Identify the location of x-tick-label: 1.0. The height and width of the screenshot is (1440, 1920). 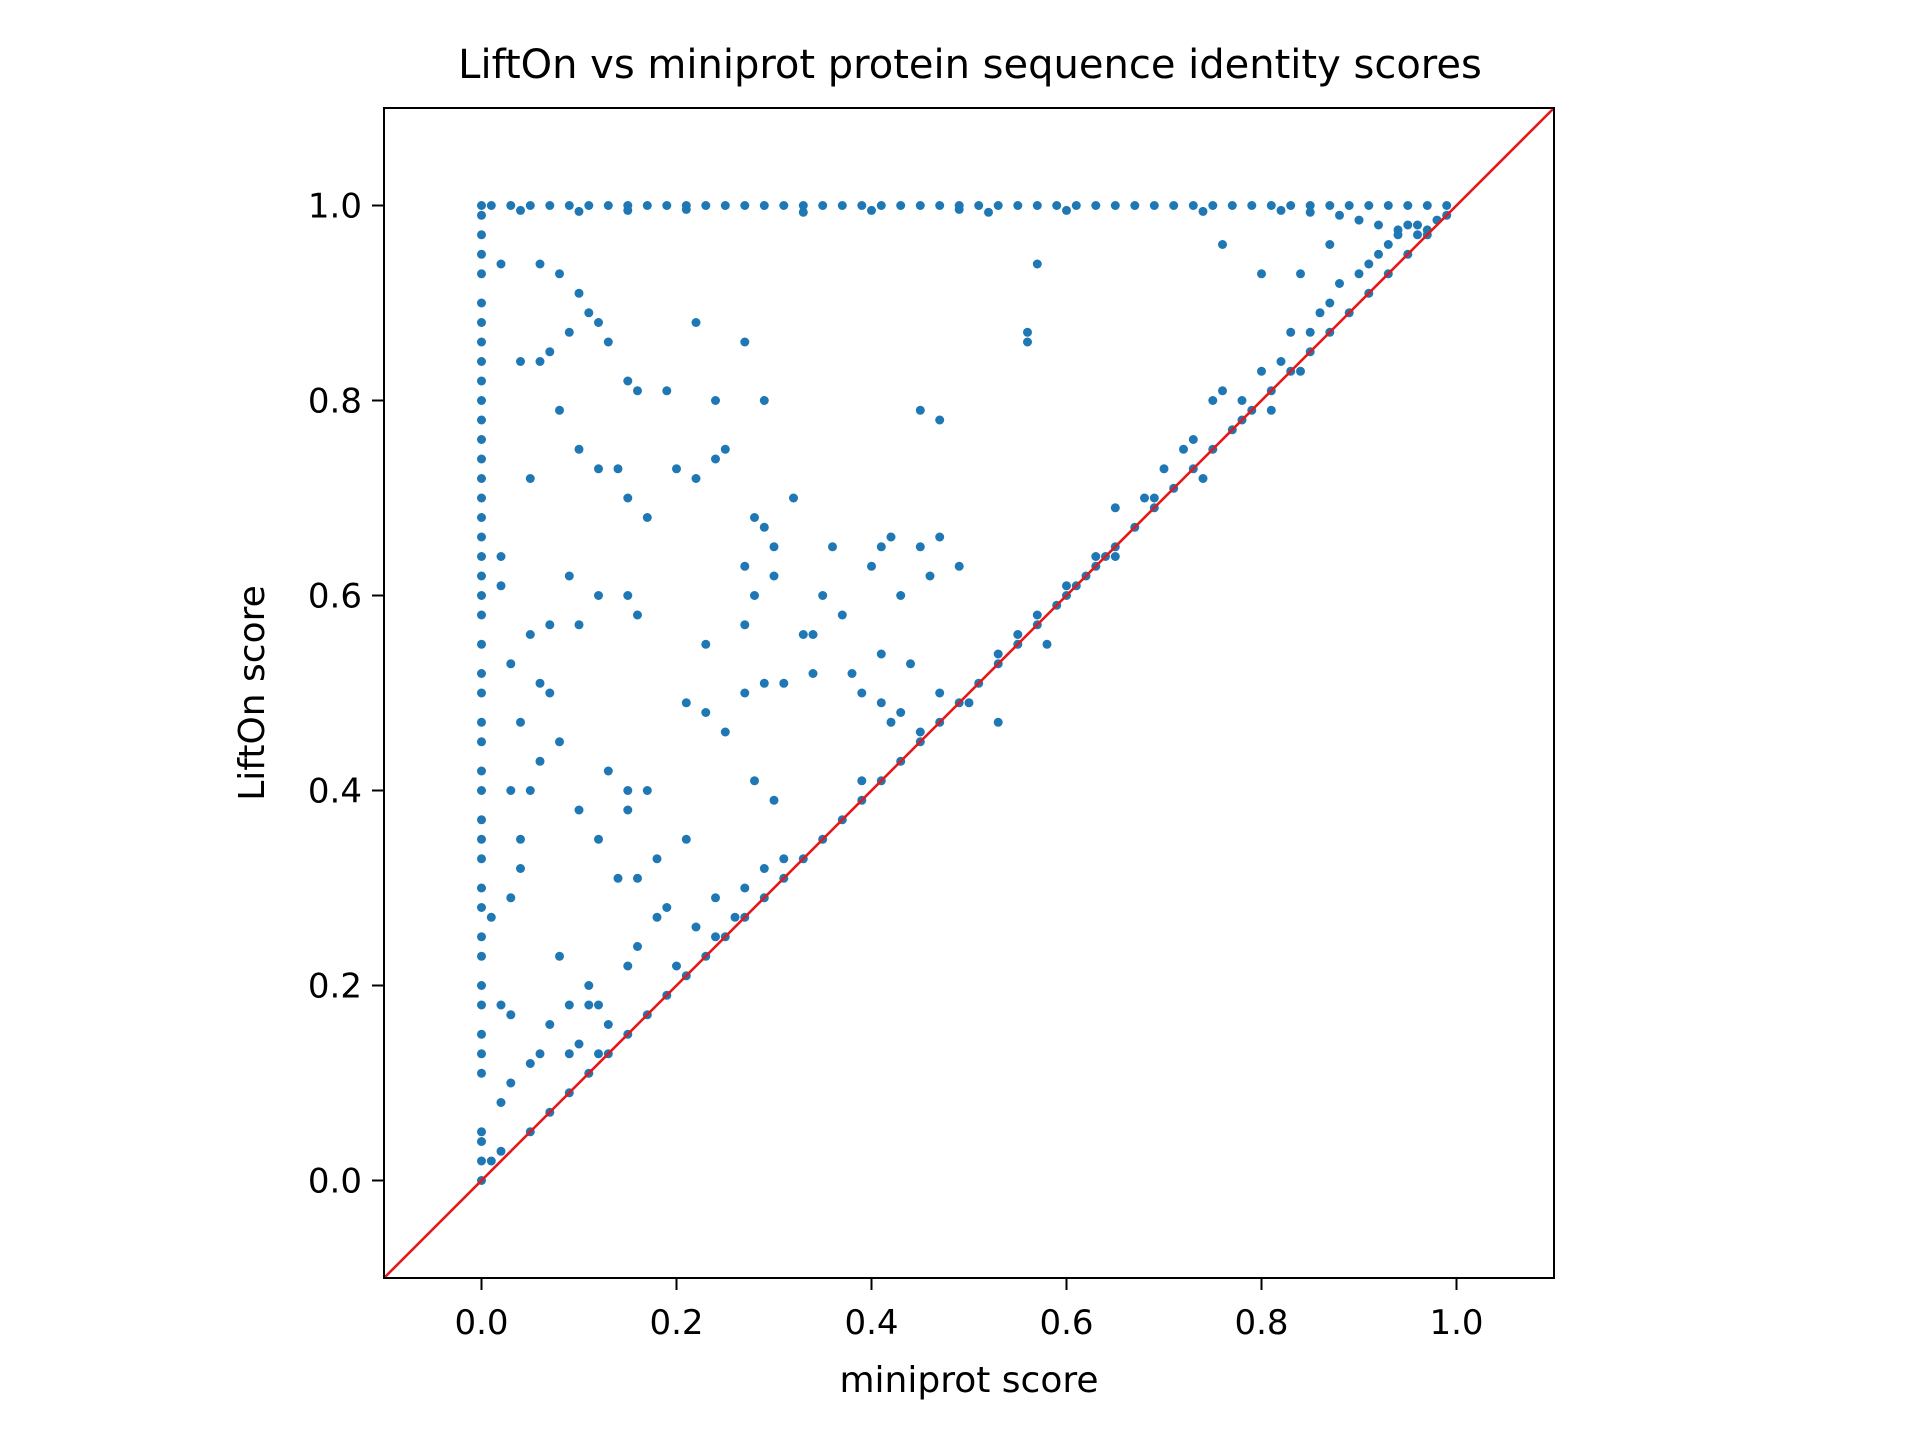
(1456, 1323).